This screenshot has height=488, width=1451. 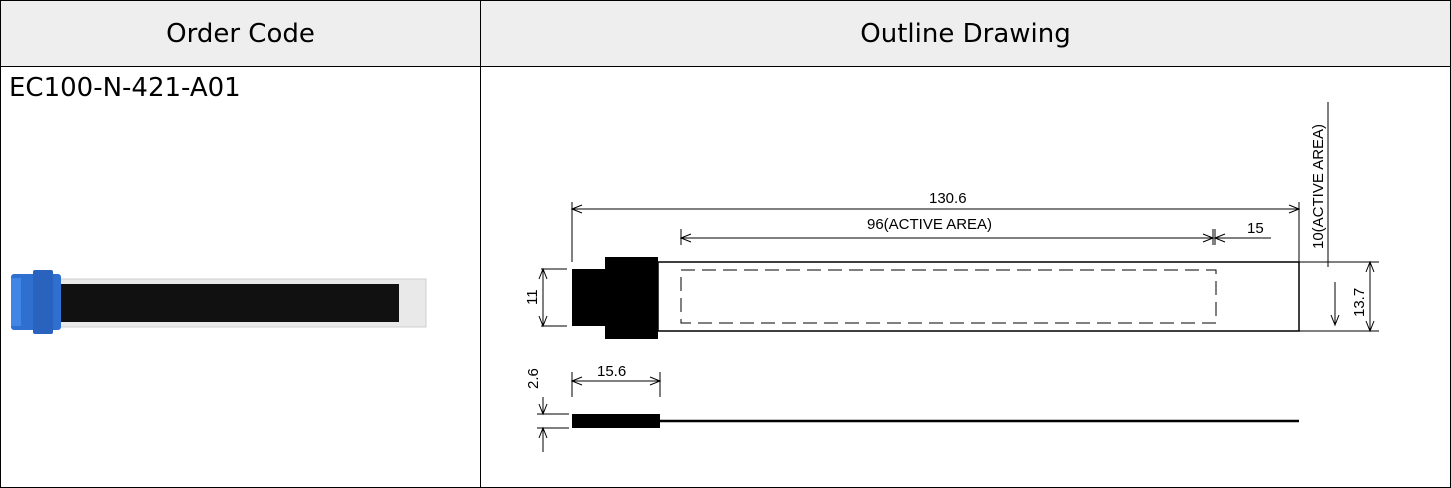 What do you see at coordinates (1359, 302) in the screenshot?
I see `dim-strip-width: 13.7` at bounding box center [1359, 302].